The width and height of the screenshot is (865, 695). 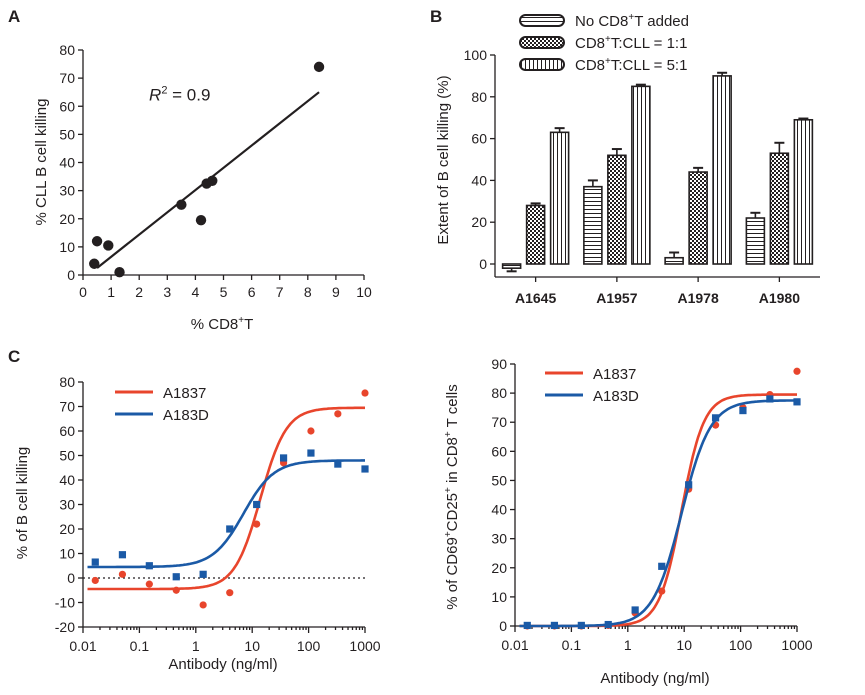 I want to click on legend-label-ratio-5-1: CD8+T:CLL = 5:1, so click(x=631, y=65).